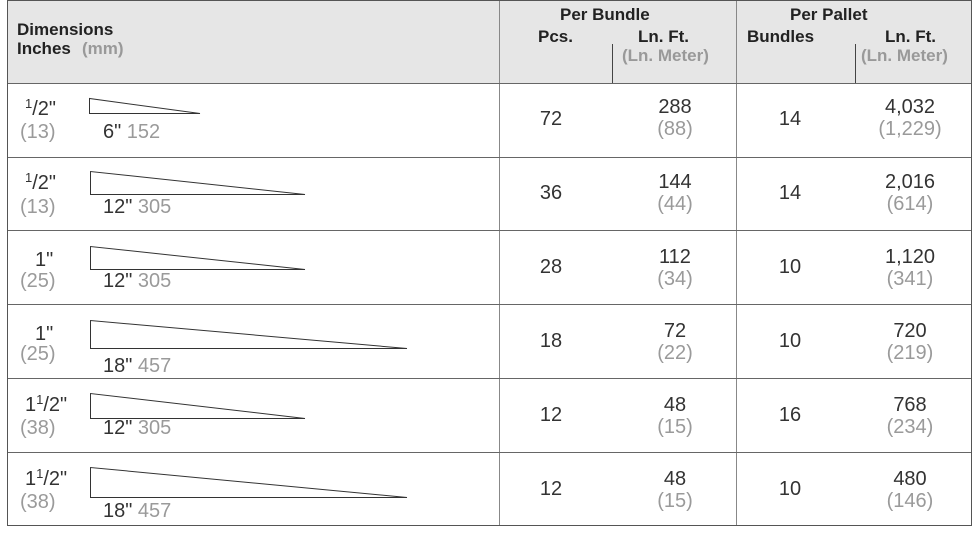 This screenshot has width=974, height=533. I want to click on header-mm: (mm), so click(103, 48).